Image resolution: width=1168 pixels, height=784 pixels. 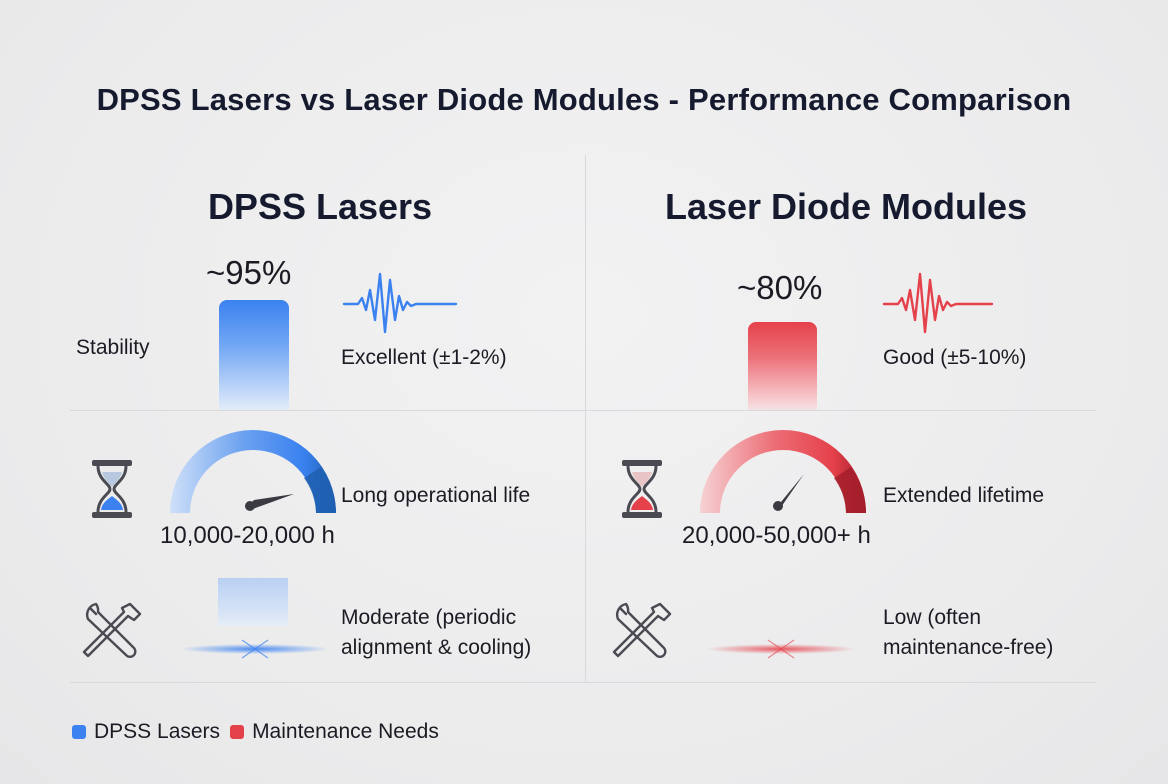 What do you see at coordinates (781, 651) in the screenshot?
I see `diode-beam-flare` at bounding box center [781, 651].